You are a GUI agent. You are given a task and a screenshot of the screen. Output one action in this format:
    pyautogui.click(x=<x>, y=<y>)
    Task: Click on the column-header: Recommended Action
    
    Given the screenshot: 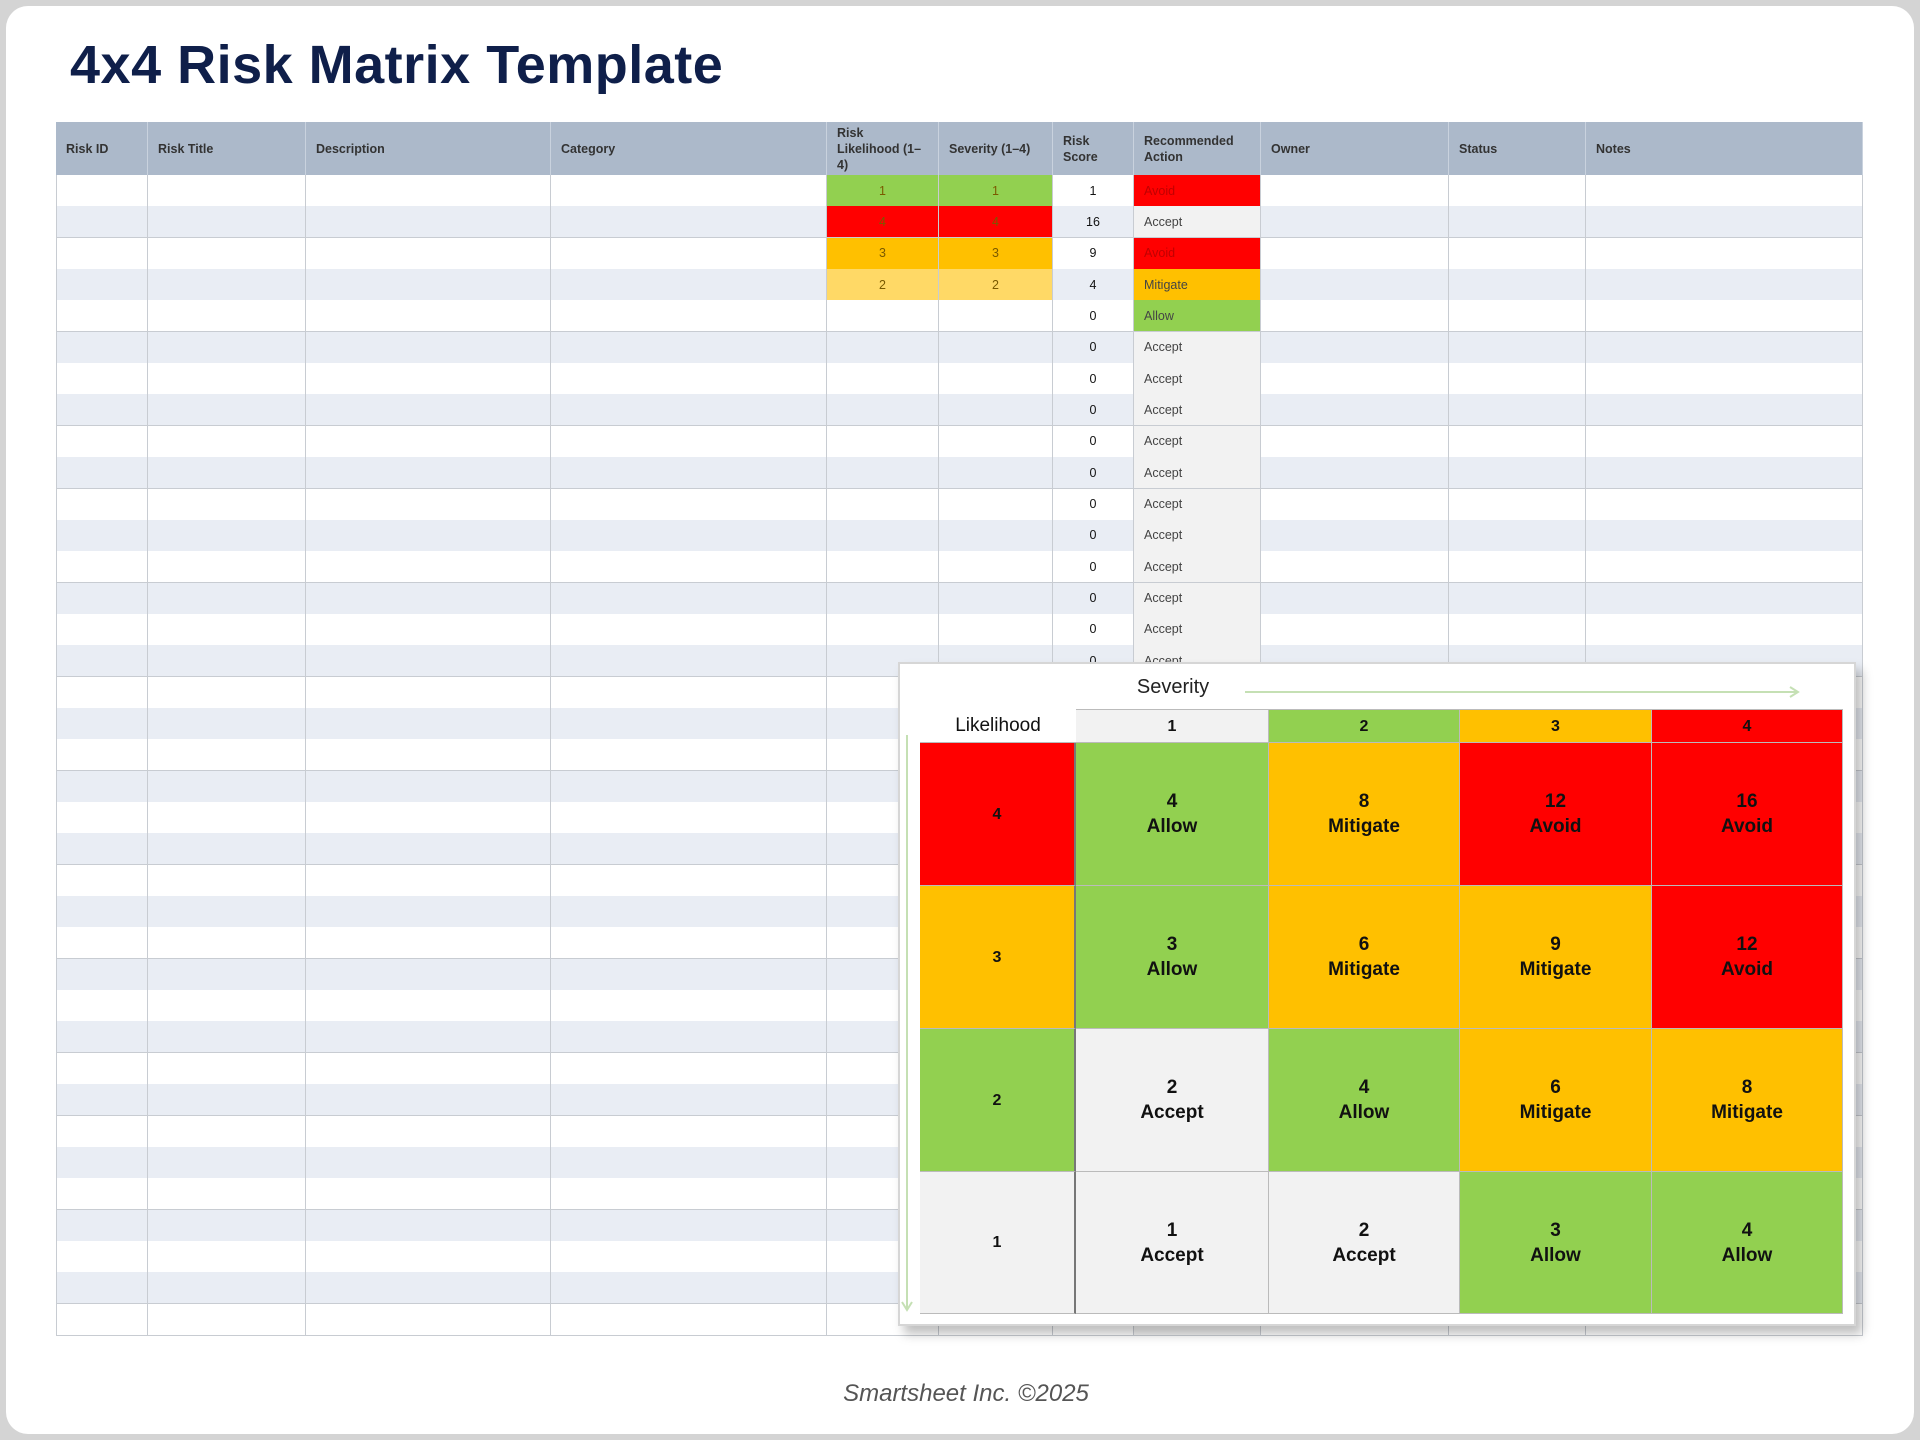 What is the action you would take?
    pyautogui.click(x=1197, y=148)
    